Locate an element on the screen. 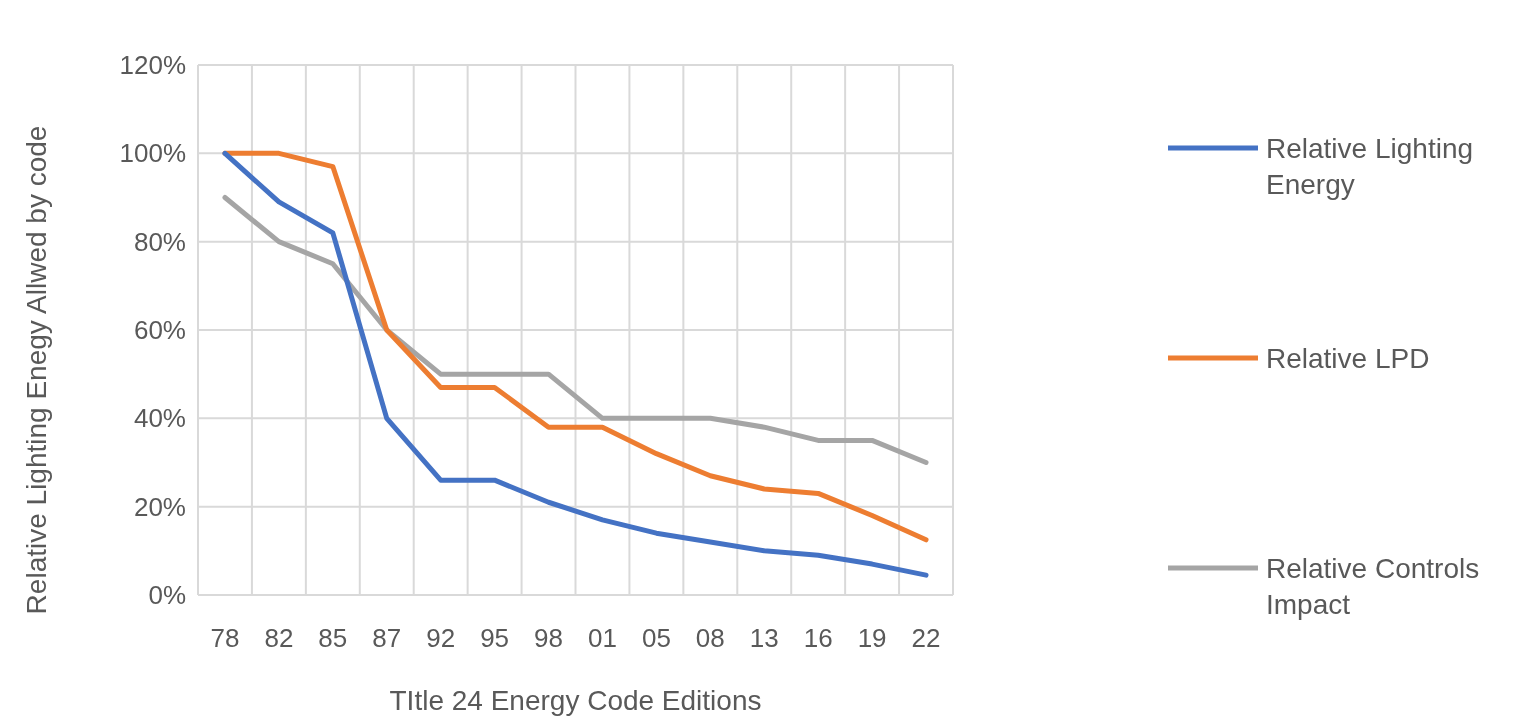 The width and height of the screenshot is (1530, 727). y-tick-label: 120% is located at coordinates (152, 65).